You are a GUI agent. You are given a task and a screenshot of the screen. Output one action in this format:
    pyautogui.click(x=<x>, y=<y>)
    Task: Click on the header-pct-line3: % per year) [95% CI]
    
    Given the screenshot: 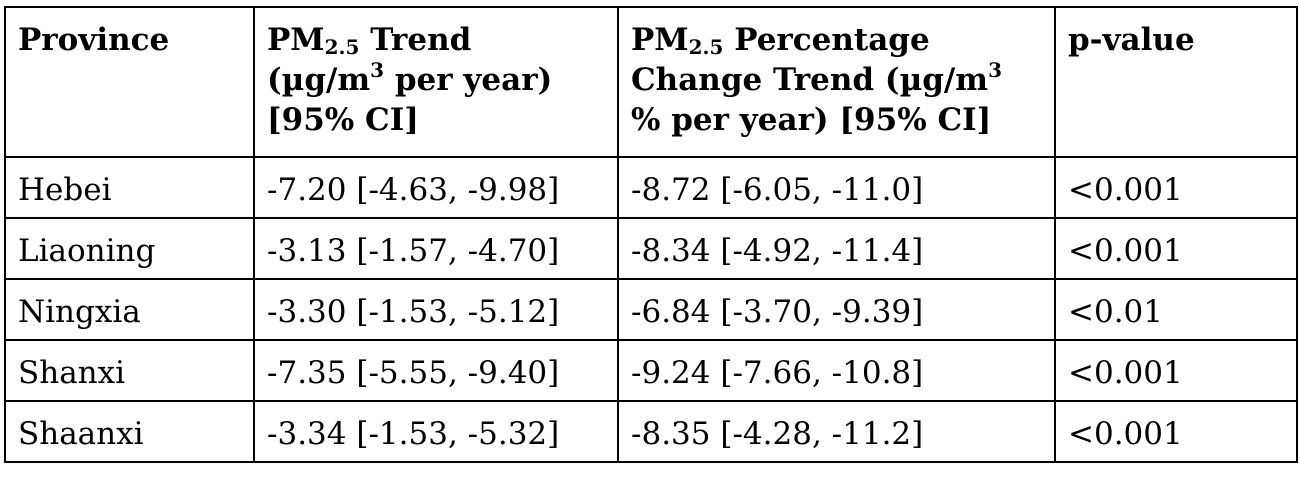 What is the action you would take?
    pyautogui.click(x=811, y=120)
    